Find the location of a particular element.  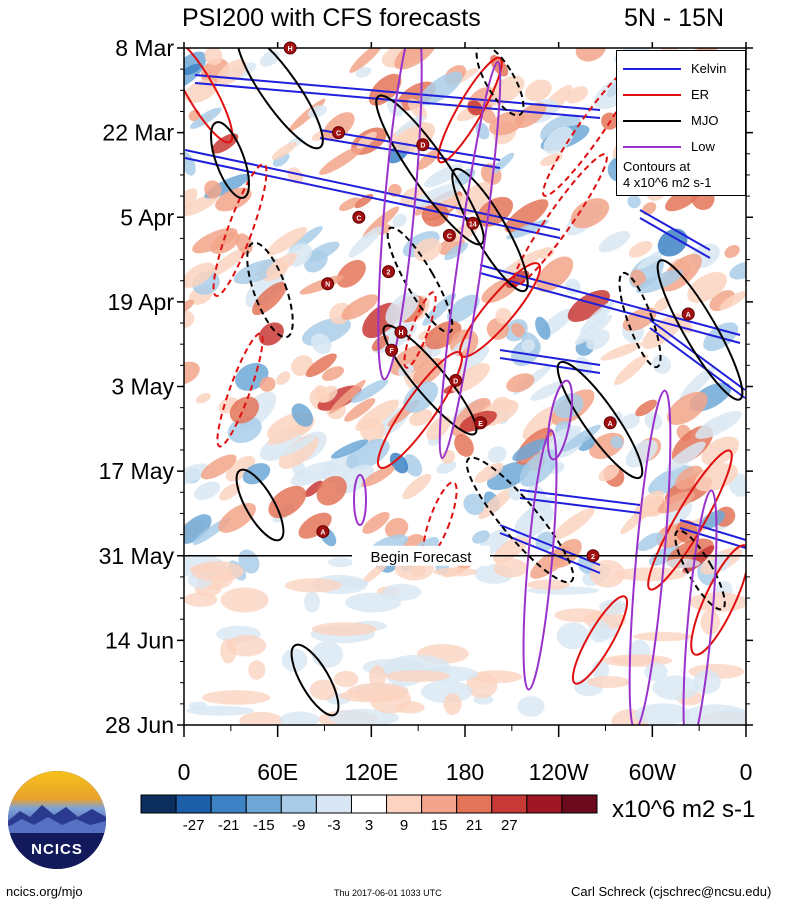

svg-text: 2 is located at coordinates (593, 557).